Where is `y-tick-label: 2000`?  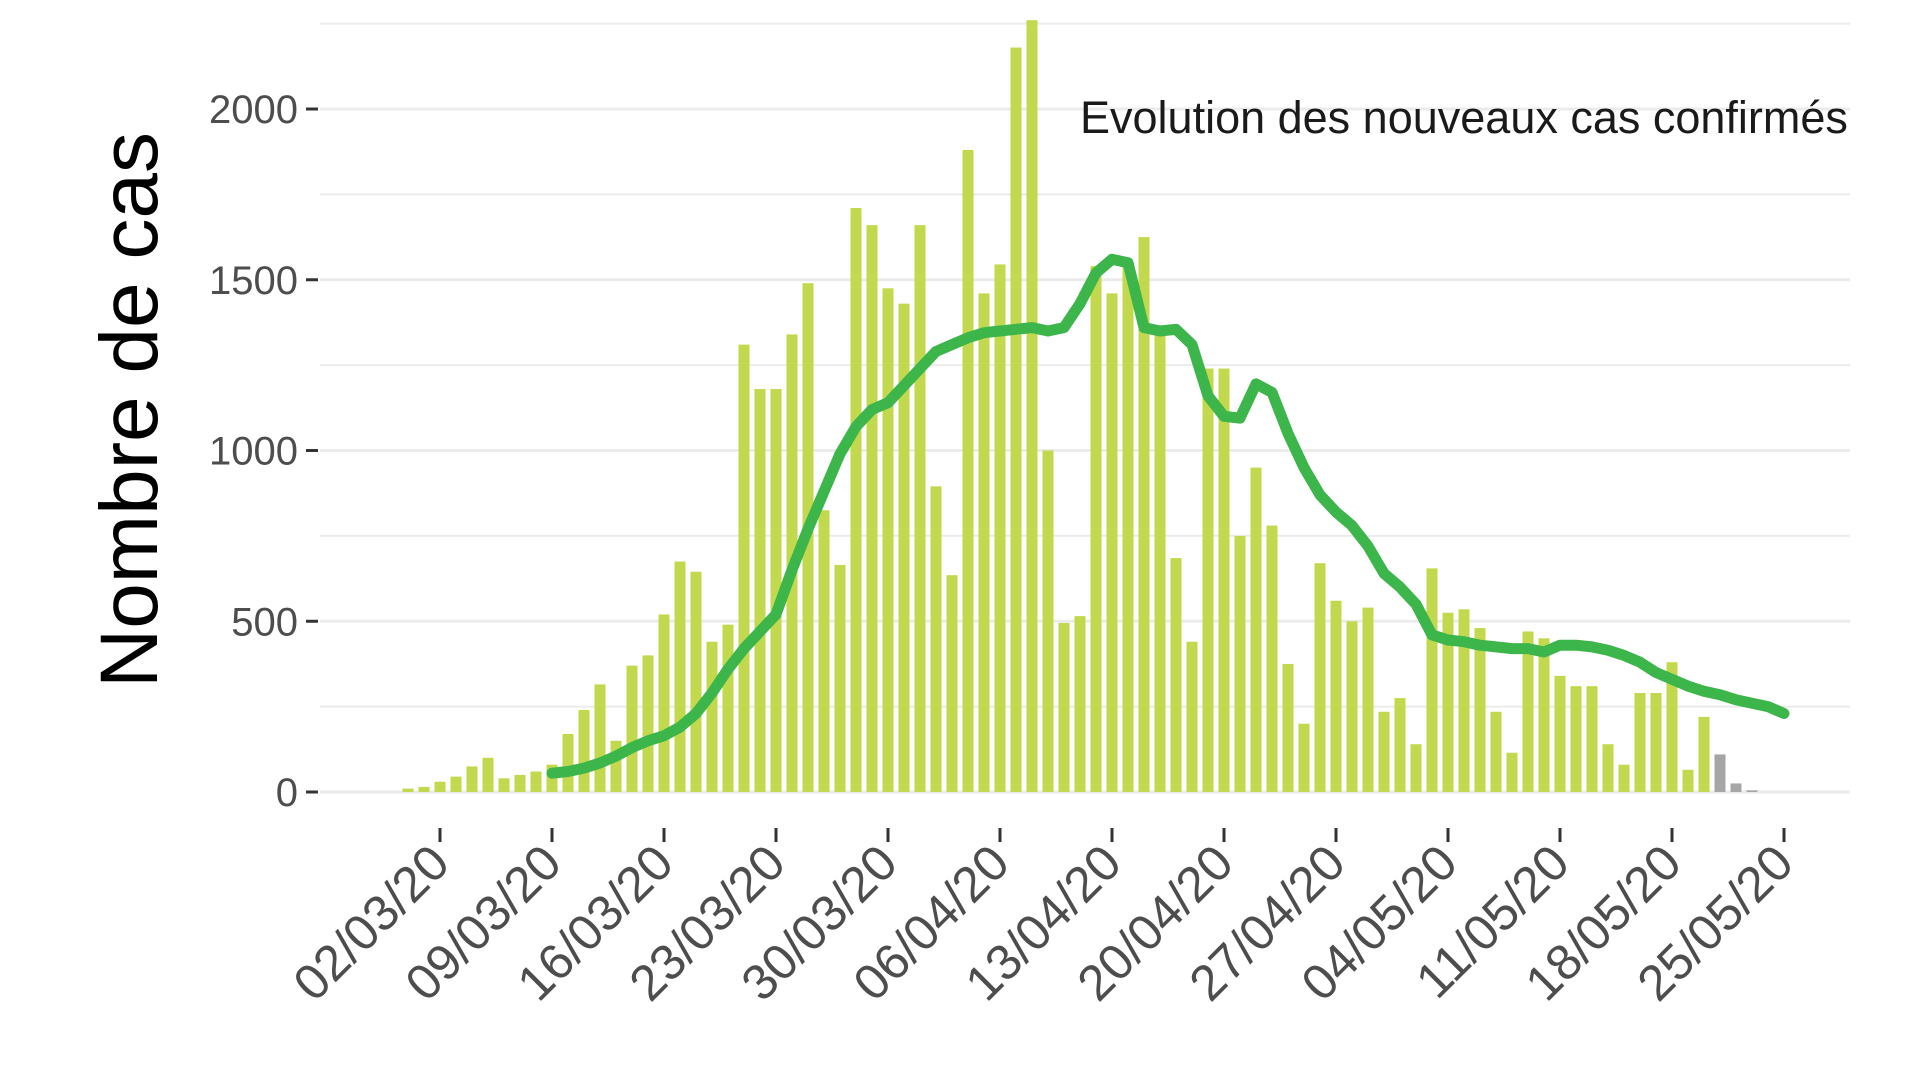 y-tick-label: 2000 is located at coordinates (253, 110).